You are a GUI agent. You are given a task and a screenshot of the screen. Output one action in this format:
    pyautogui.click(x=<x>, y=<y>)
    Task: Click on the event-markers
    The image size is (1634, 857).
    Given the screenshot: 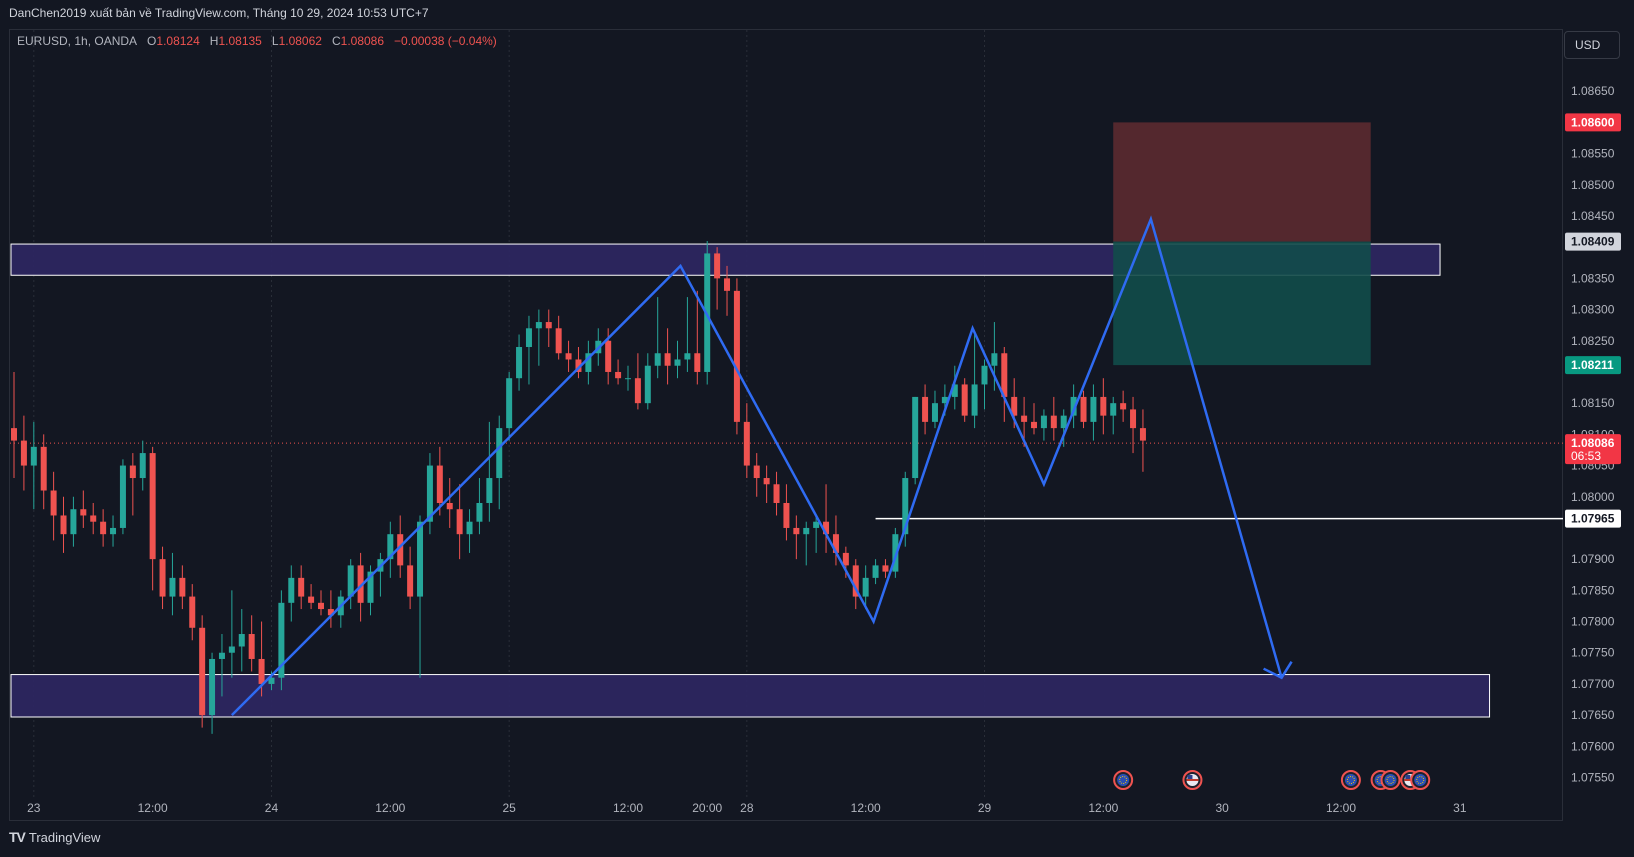 What is the action you would take?
    pyautogui.click(x=1272, y=780)
    